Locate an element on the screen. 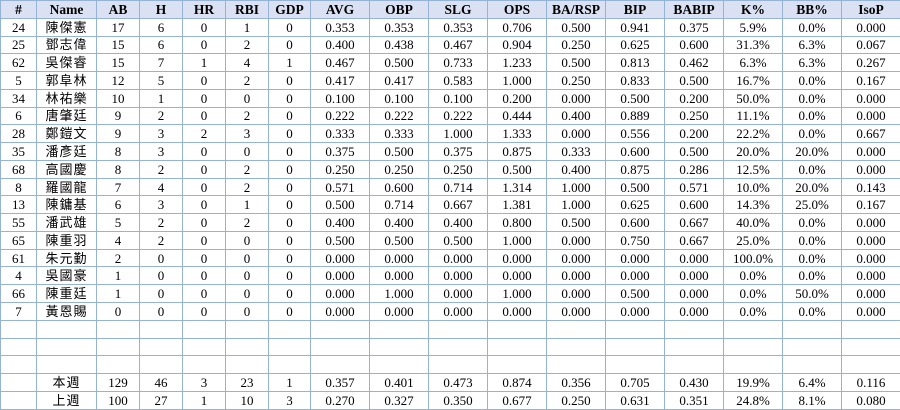 The height and width of the screenshot is (410, 900). table-cell: 0.357 is located at coordinates (340, 383).